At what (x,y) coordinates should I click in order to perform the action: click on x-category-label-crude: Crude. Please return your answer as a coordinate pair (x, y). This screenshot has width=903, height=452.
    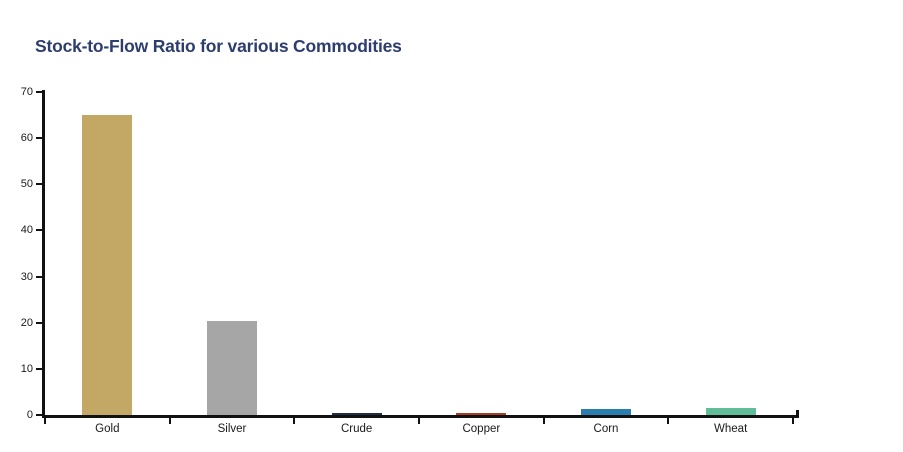
    Looking at the image, I should click on (356, 429).